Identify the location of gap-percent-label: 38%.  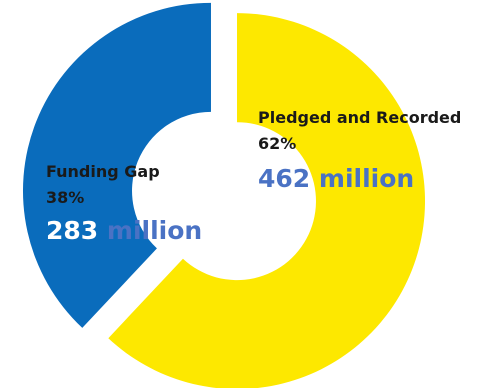
(65, 197).